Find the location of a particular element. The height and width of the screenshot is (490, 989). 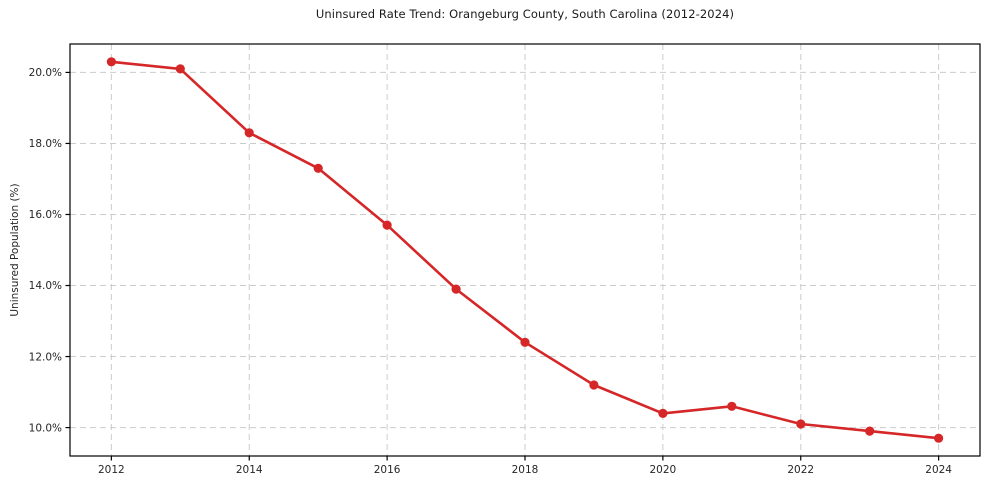

x-tick-label: 2014 is located at coordinates (249, 470).